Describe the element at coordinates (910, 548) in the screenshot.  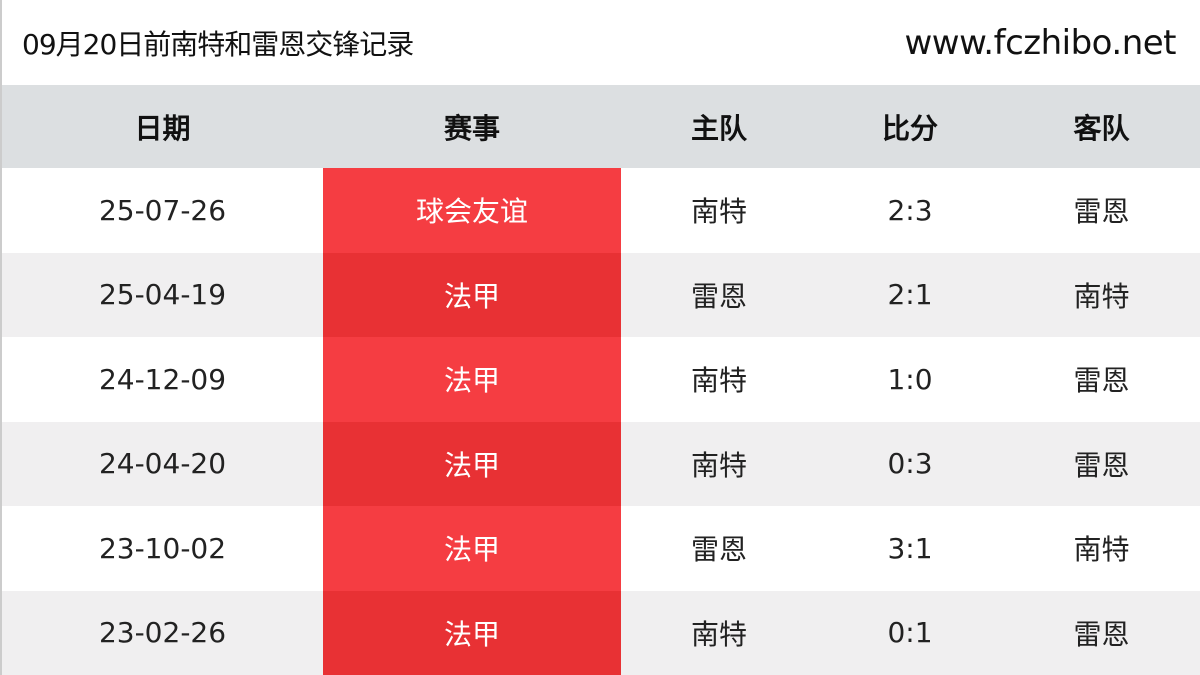
I see `score-cell: 3:1` at that location.